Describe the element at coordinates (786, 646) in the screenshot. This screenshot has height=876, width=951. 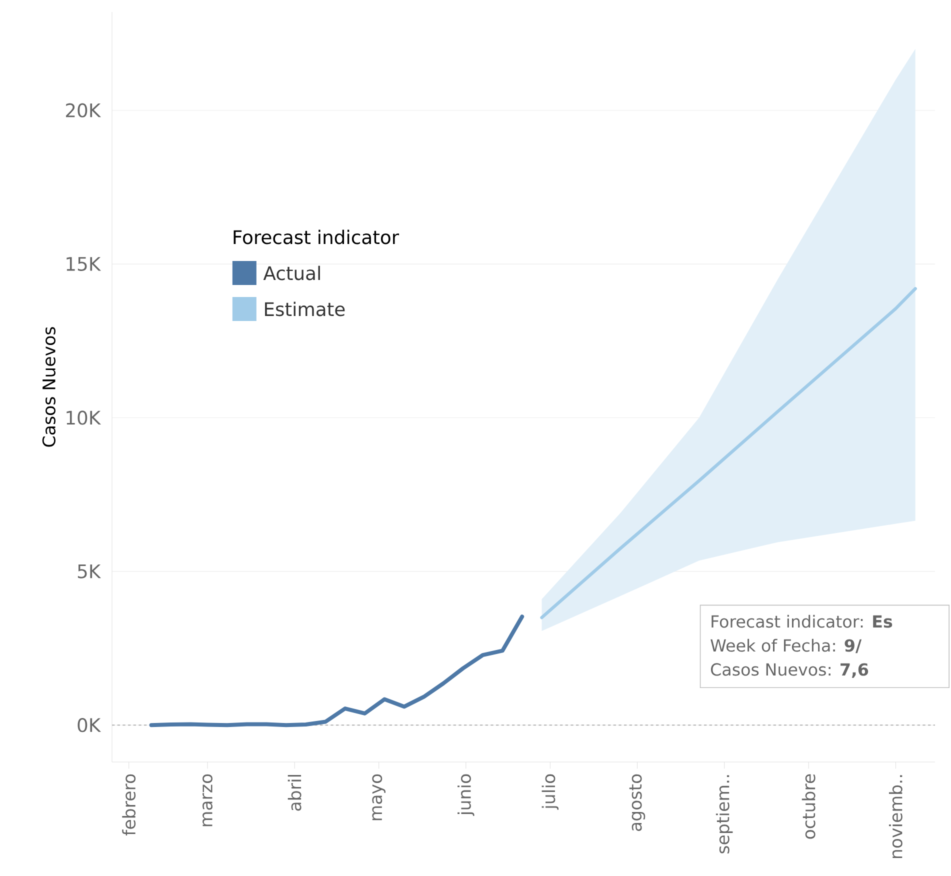
I see `annotation: Week of Fecha: 9/` at that location.